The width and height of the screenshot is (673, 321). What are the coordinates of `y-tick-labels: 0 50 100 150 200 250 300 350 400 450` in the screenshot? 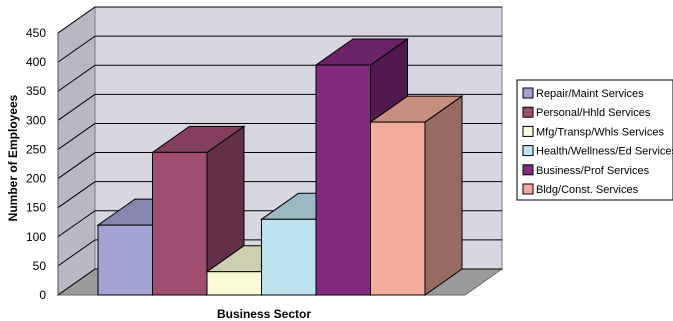 It's located at (36, 164).